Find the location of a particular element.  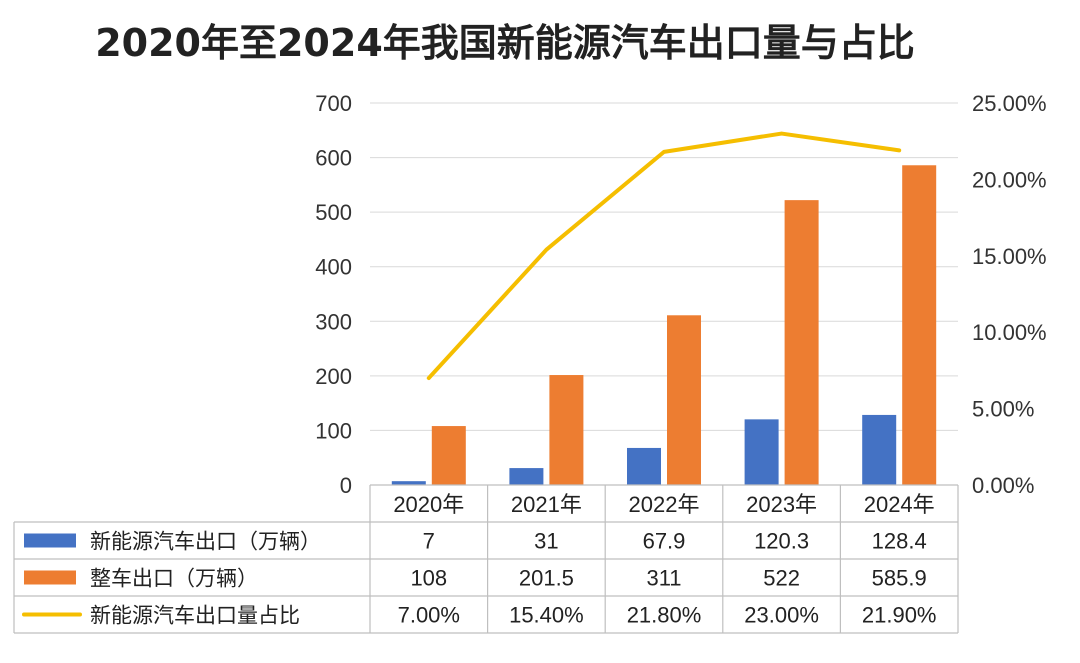

y-axis-right: 0.00% 5.00% 10.00% 15.00% 20.00% 25.00% is located at coordinates (1009, 294).